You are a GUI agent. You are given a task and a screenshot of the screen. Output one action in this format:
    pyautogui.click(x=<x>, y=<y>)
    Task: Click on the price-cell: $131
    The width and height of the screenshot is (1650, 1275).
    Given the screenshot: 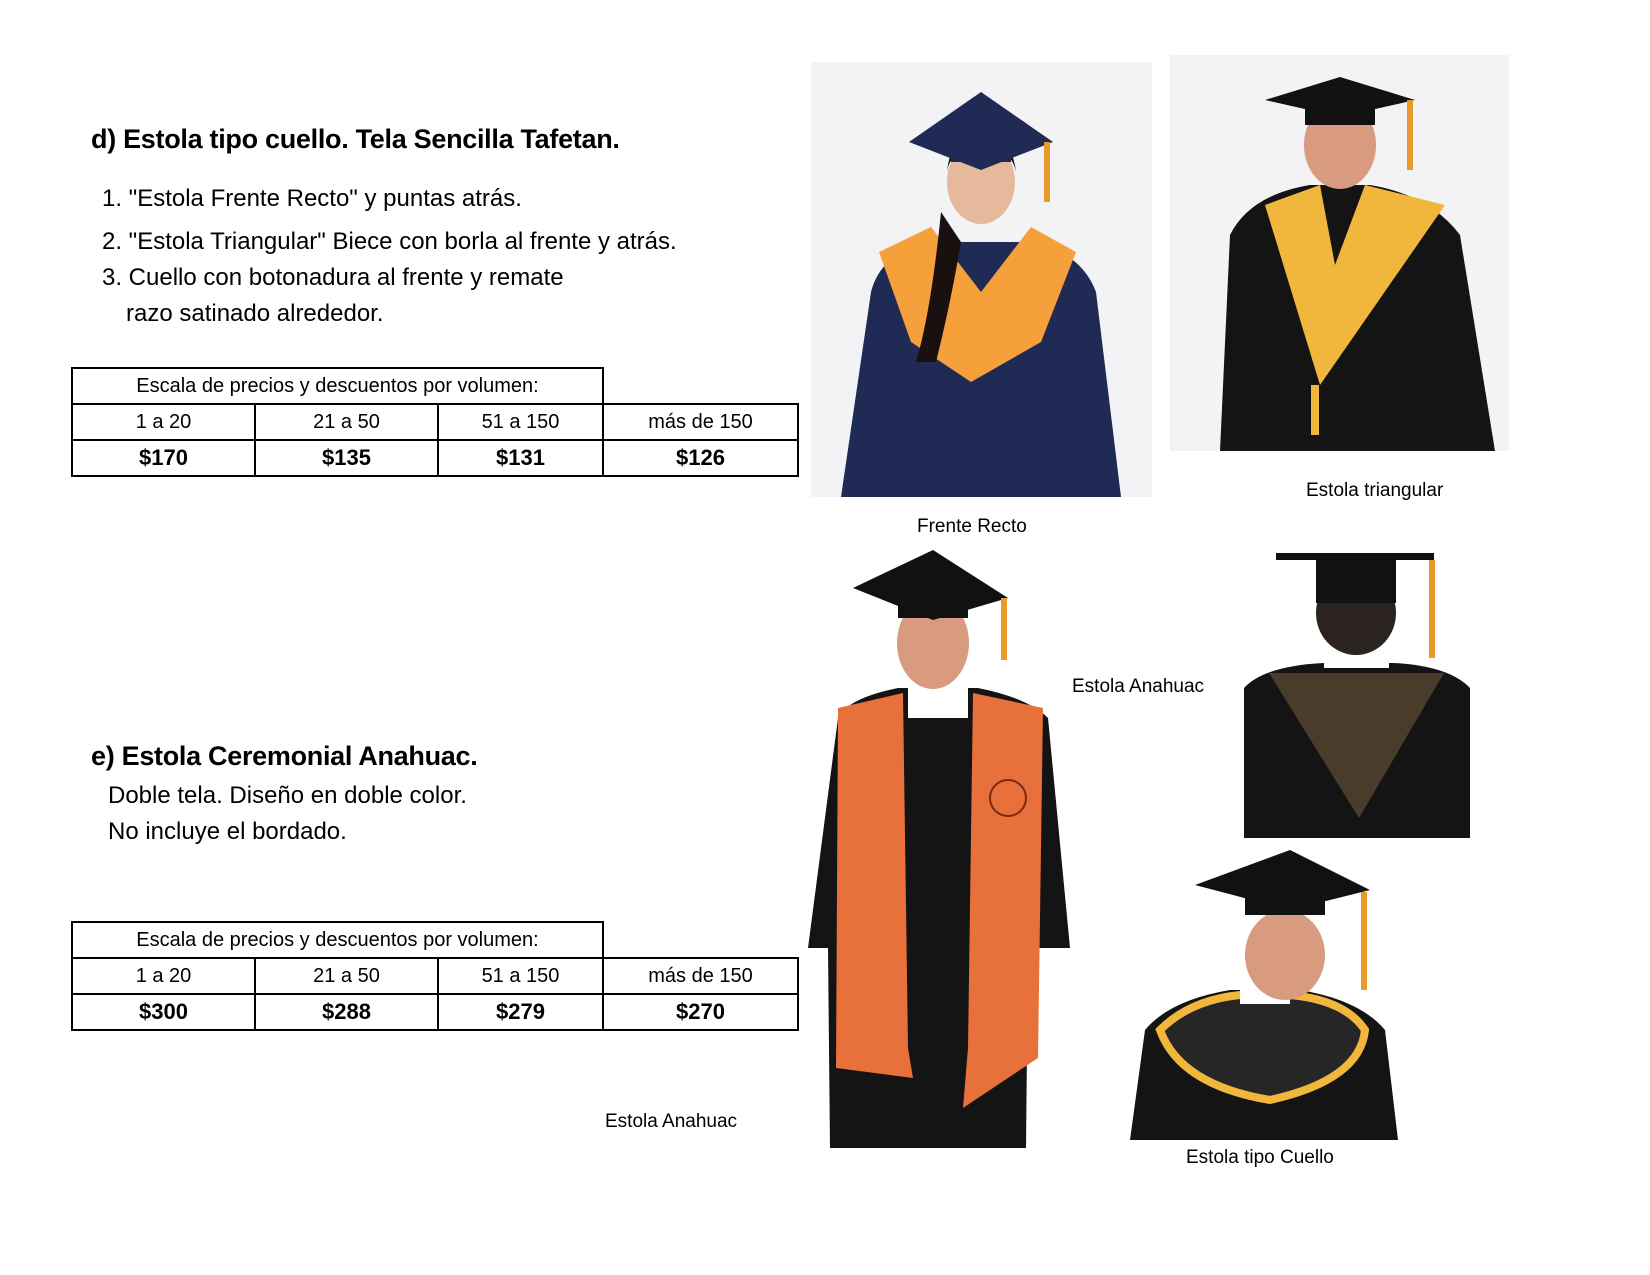 What is the action you would take?
    pyautogui.click(x=520, y=458)
    